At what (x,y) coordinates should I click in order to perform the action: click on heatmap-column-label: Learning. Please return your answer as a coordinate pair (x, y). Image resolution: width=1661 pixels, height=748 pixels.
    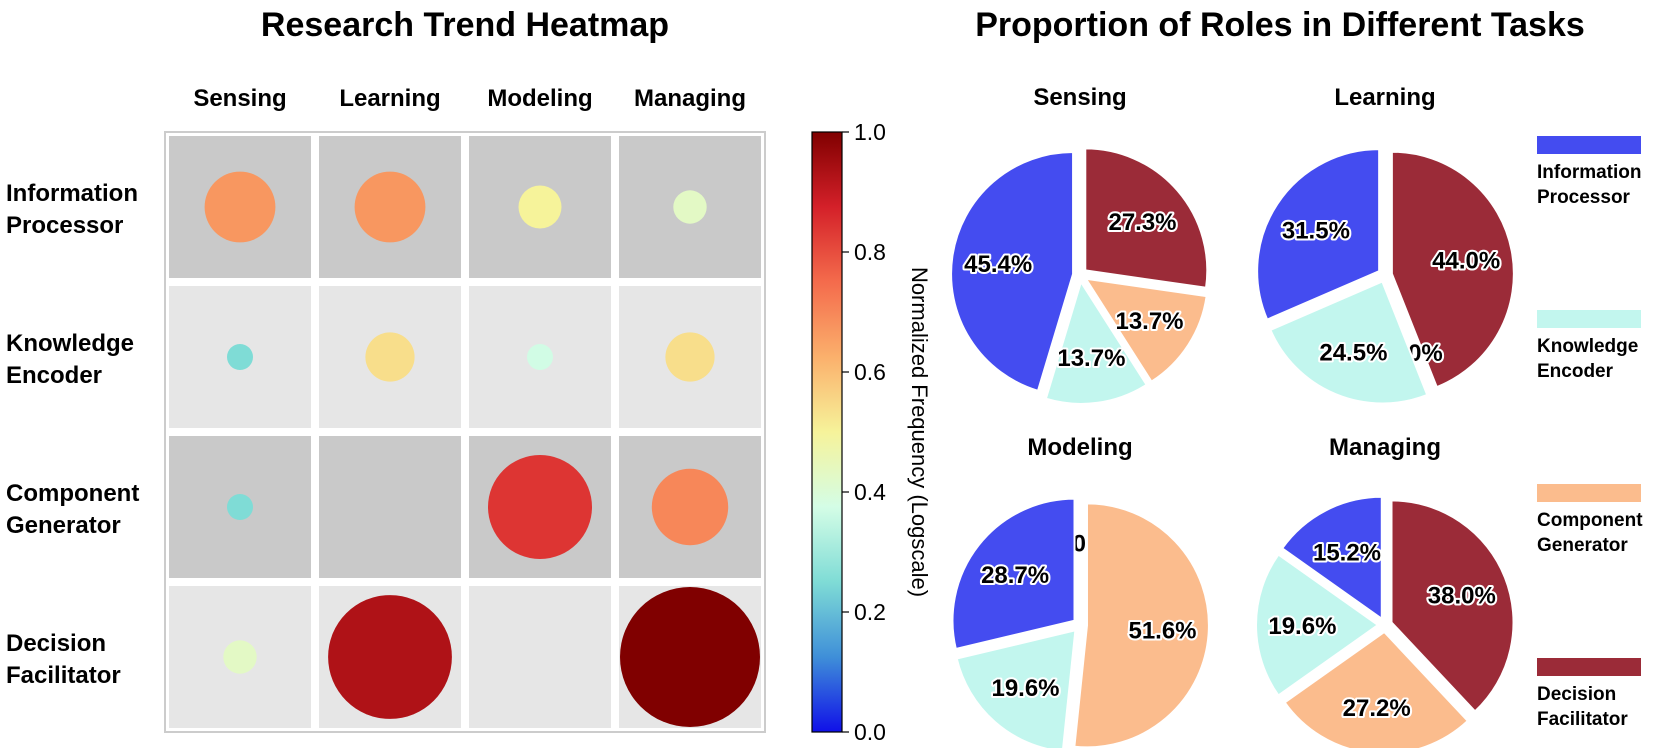
    Looking at the image, I should click on (389, 98).